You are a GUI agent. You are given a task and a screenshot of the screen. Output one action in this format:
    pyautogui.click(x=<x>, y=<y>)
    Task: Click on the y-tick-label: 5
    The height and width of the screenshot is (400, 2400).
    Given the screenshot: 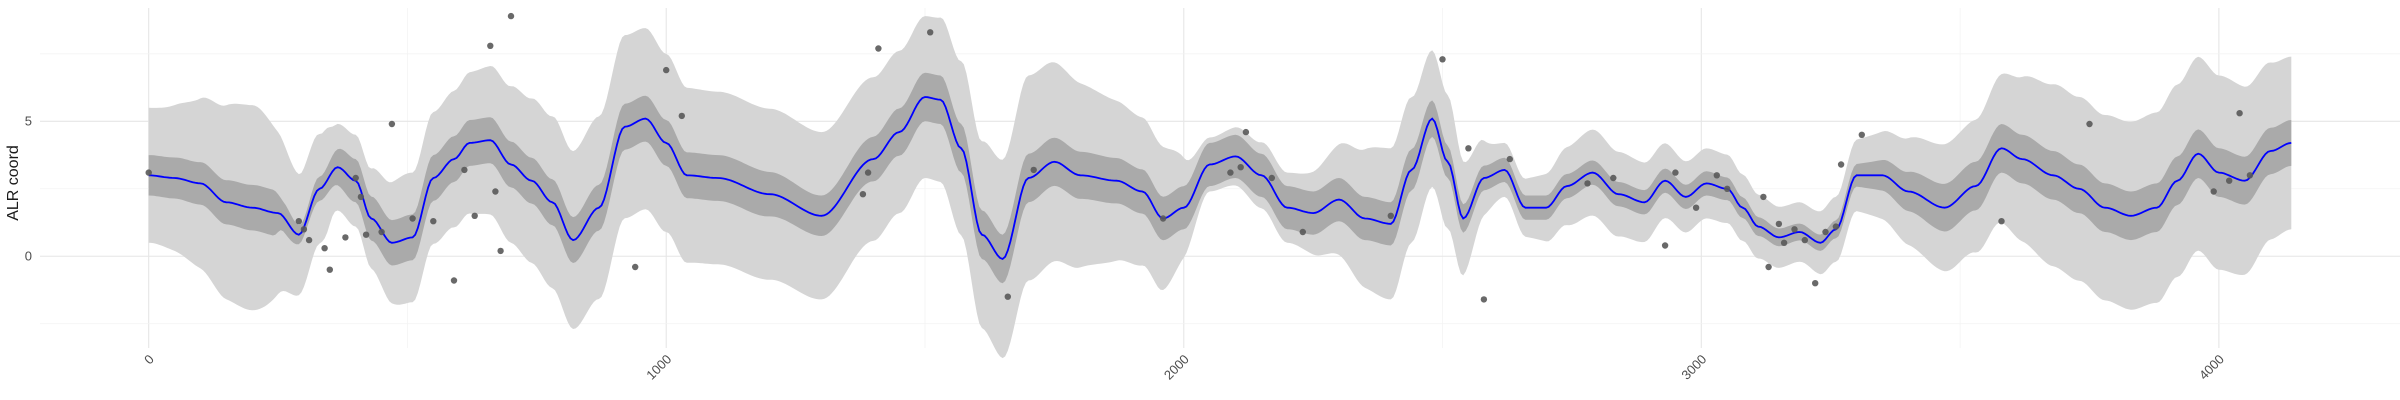 What is the action you would take?
    pyautogui.click(x=28, y=120)
    